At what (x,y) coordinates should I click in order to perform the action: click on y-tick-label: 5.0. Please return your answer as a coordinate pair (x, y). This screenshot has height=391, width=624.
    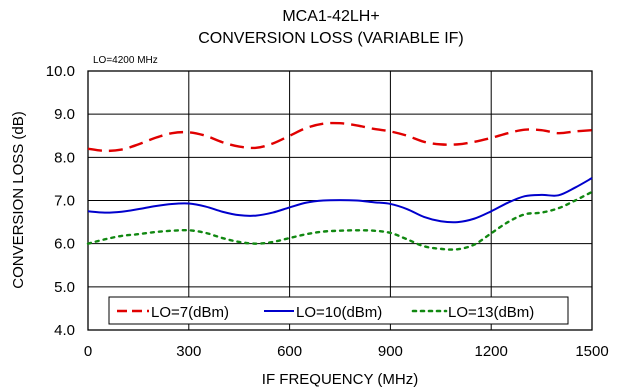
    Looking at the image, I should click on (64, 287).